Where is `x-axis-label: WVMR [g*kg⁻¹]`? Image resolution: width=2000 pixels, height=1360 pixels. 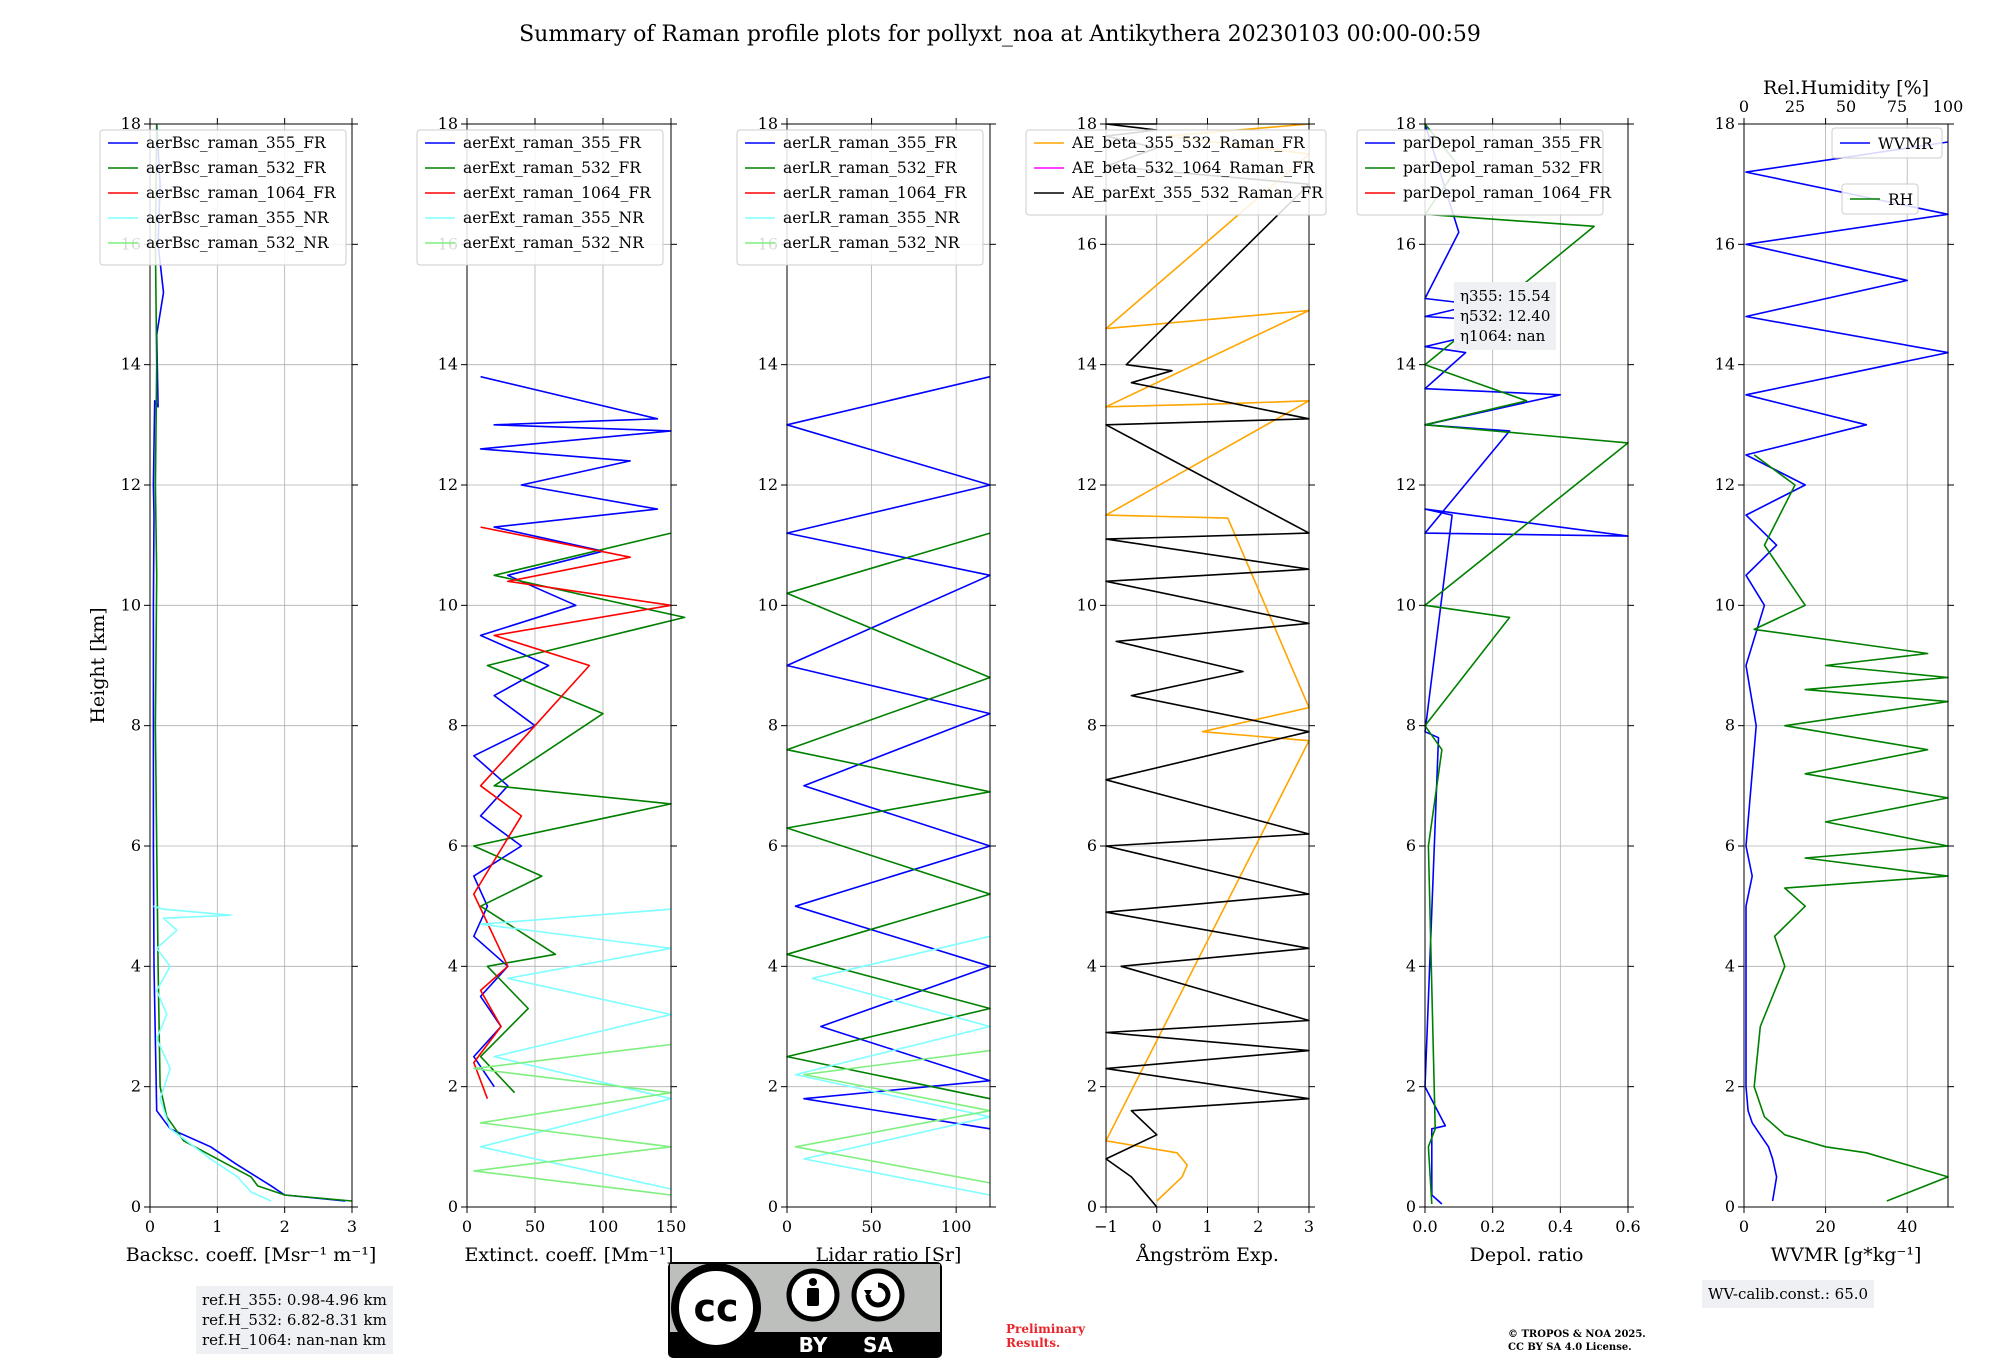 x-axis-label: WVMR [g*kg⁻¹] is located at coordinates (1846, 1255).